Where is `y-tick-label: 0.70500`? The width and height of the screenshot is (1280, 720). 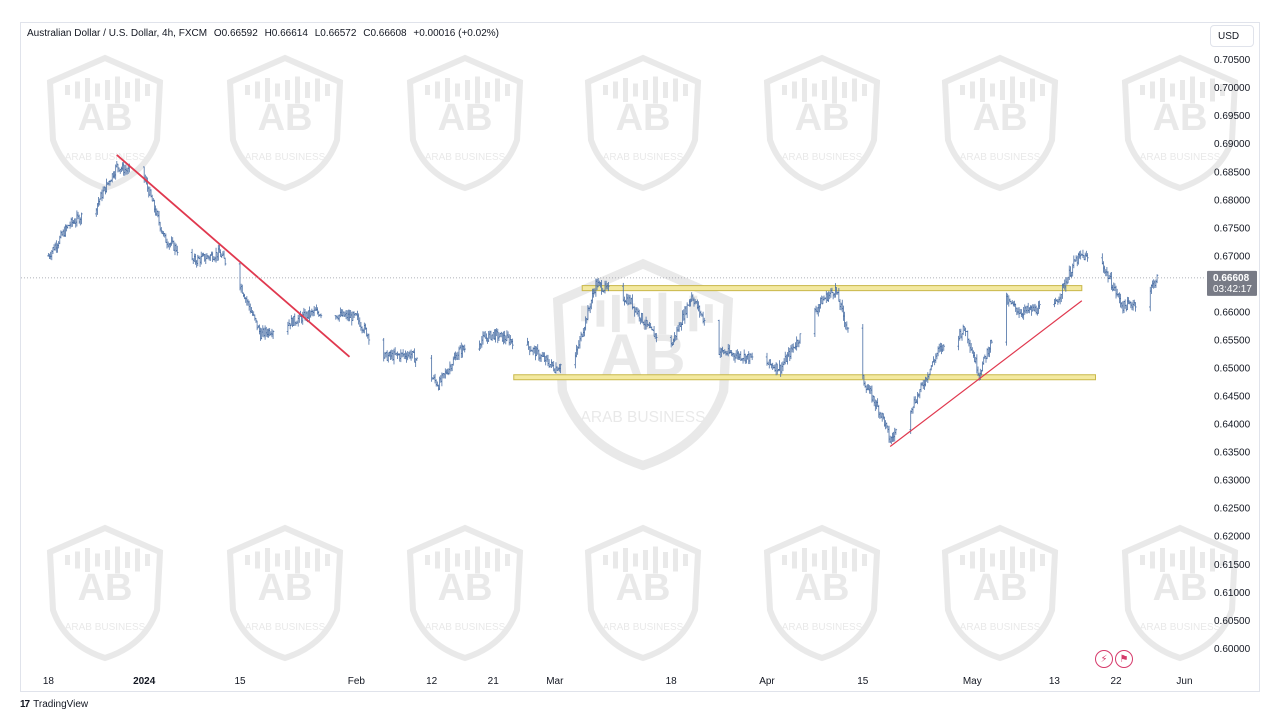
y-tick-label: 0.70500 is located at coordinates (1232, 60).